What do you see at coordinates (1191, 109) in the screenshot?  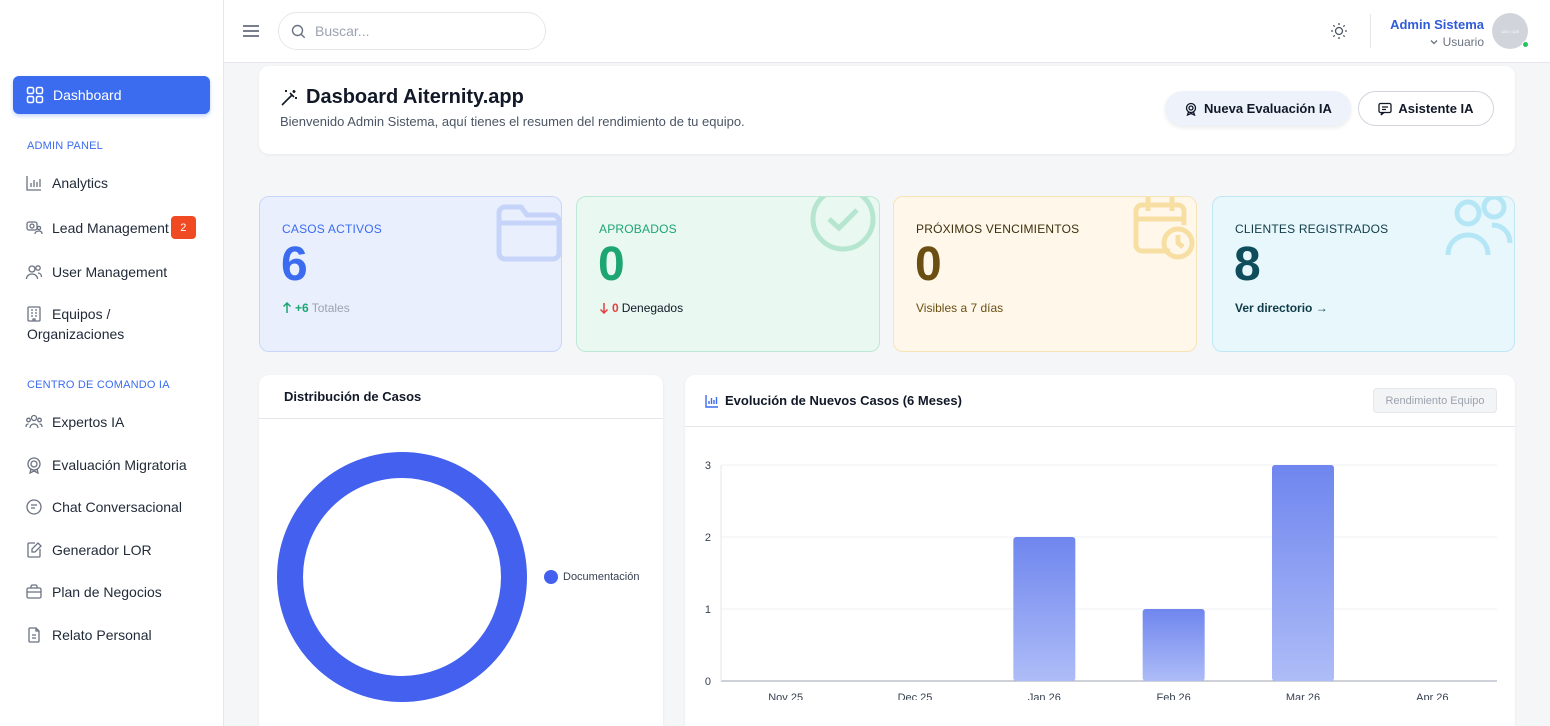 I see `badge-icon` at bounding box center [1191, 109].